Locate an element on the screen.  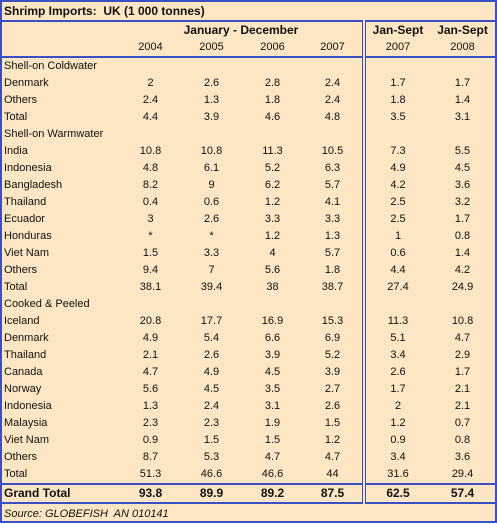
value-cell: 31.6 is located at coordinates (396, 475).